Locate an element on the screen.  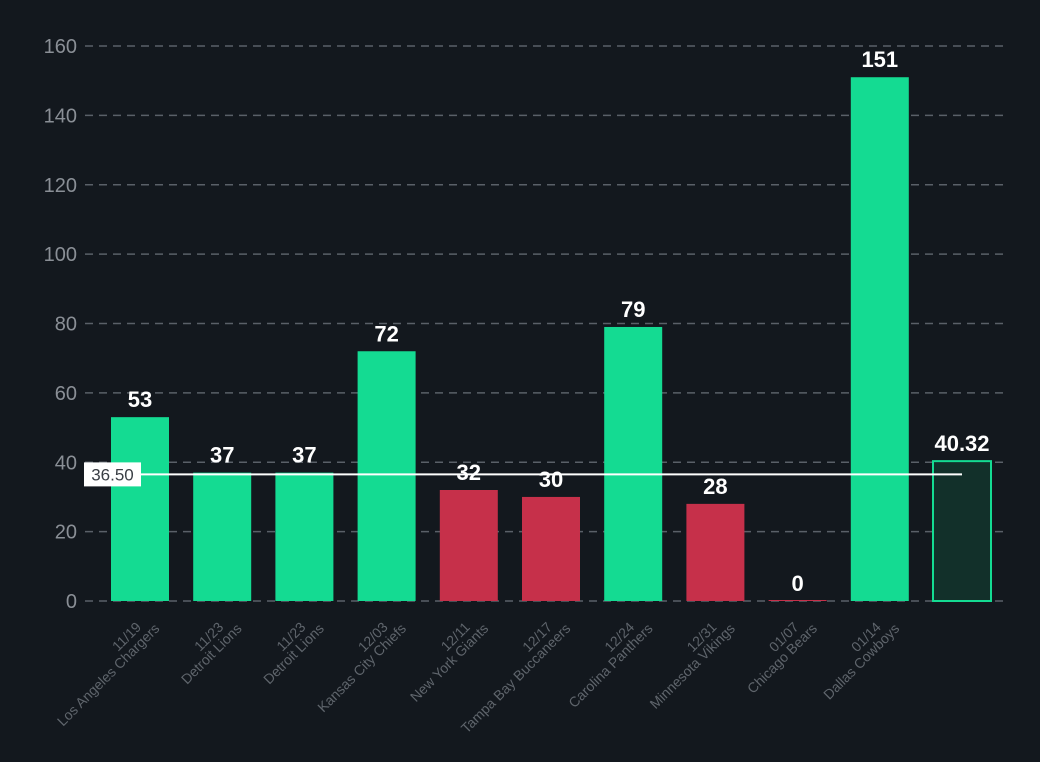
bar-value-label: 151 is located at coordinates (879, 59).